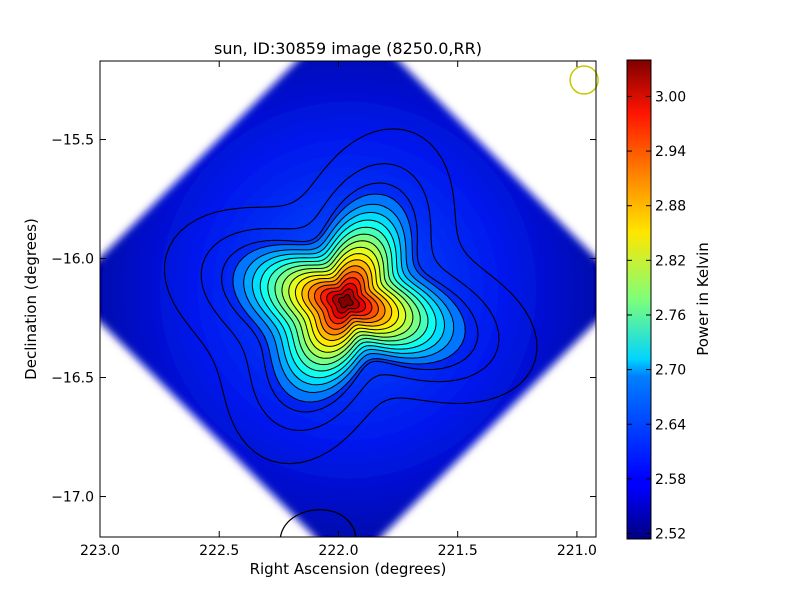 The image size is (800, 600). What do you see at coordinates (670, 535) in the screenshot?
I see `colorbar-tick-label: 2.52` at bounding box center [670, 535].